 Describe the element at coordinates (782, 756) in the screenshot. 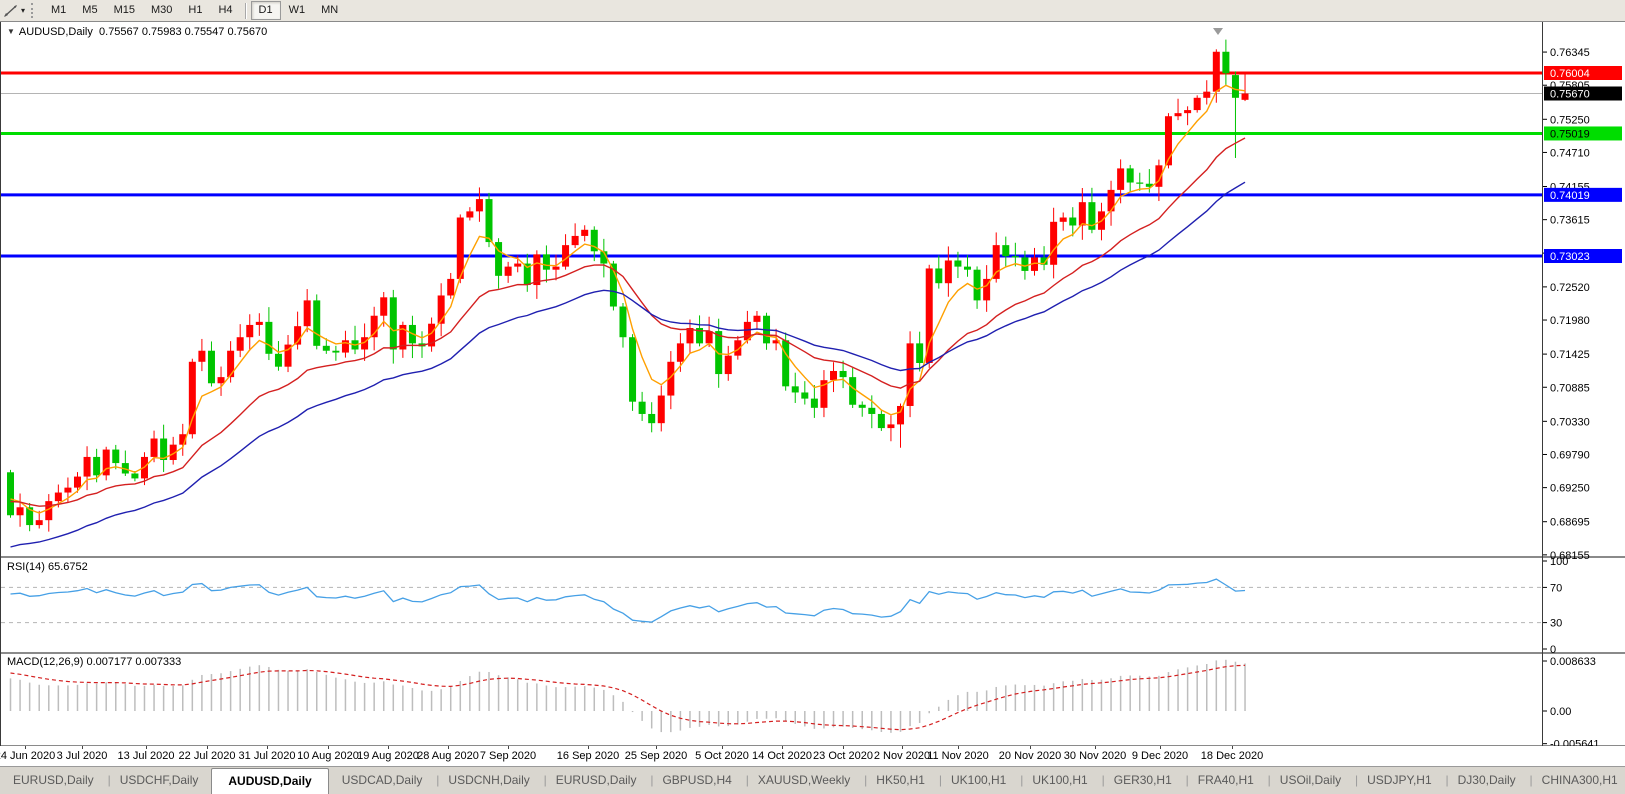

I see `time-axis-label: 14 Oct 2020` at that location.